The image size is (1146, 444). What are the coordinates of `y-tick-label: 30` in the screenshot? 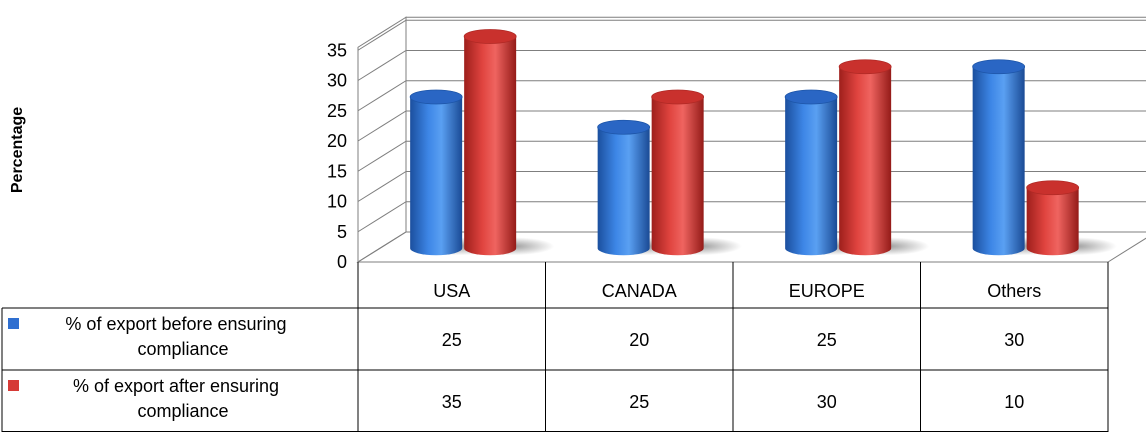 It's located at (337, 81).